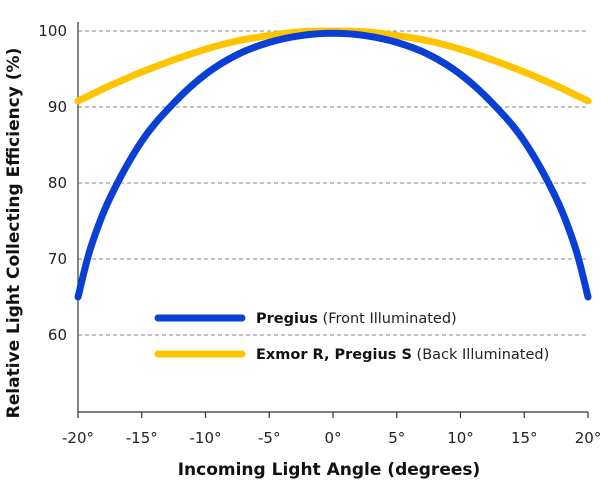  What do you see at coordinates (78, 438) in the screenshot?
I see `x-tick-label: -20°` at bounding box center [78, 438].